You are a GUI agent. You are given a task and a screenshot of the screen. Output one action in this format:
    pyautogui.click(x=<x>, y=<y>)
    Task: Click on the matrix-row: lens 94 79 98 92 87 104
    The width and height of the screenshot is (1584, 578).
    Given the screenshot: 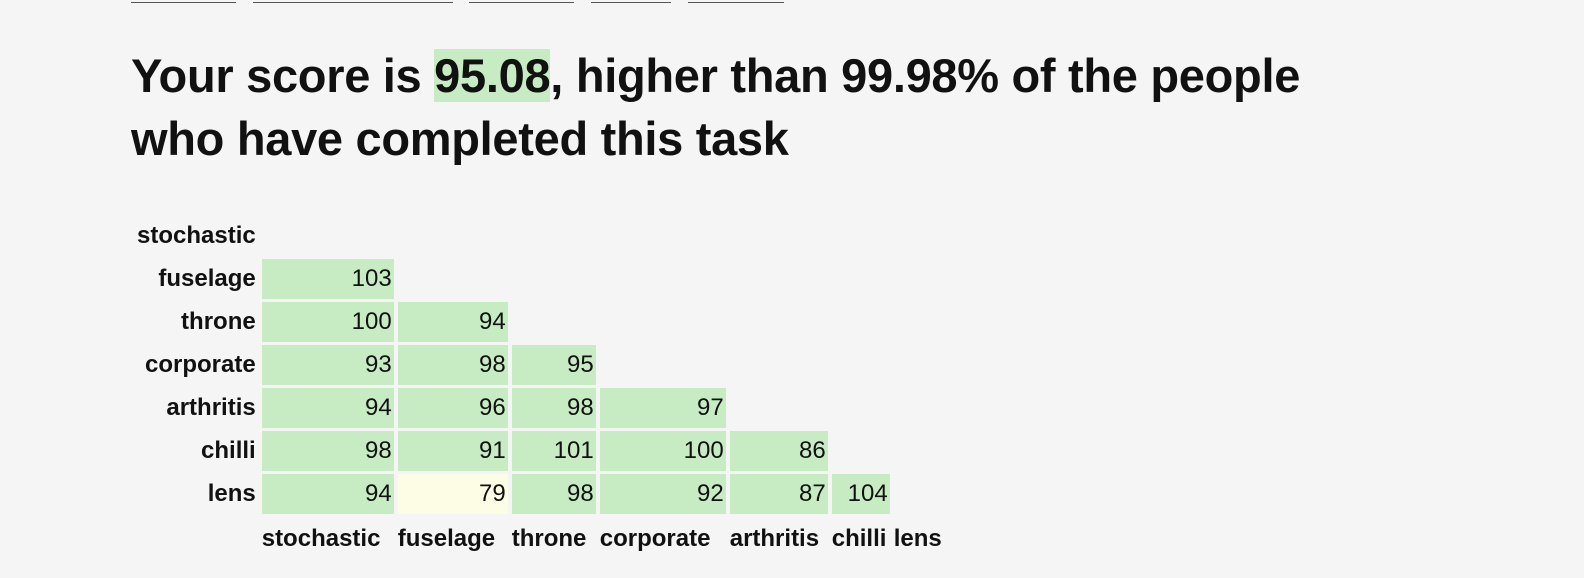 What is the action you would take?
    pyautogui.click(x=539, y=494)
    